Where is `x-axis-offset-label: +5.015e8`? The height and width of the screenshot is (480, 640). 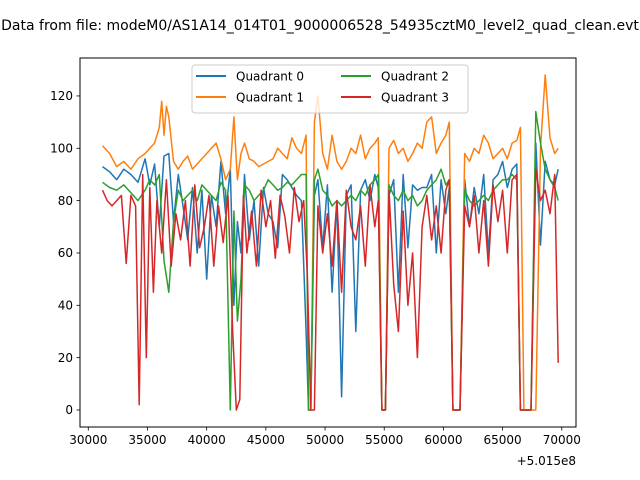 x-axis-offset-label: +5.015e8 is located at coordinates (546, 461).